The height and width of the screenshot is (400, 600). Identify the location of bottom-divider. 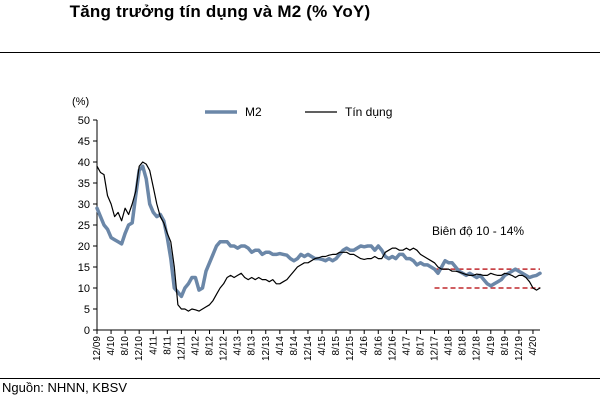
(300, 378).